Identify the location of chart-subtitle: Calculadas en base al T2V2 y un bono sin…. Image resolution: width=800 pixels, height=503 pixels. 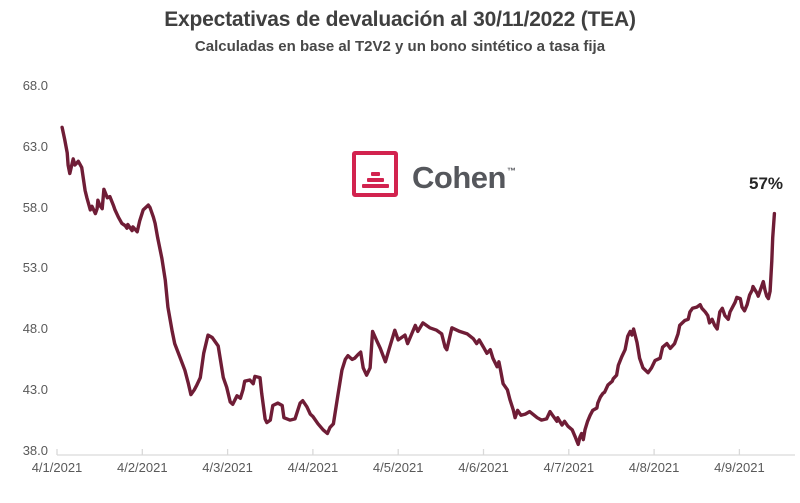
(400, 46).